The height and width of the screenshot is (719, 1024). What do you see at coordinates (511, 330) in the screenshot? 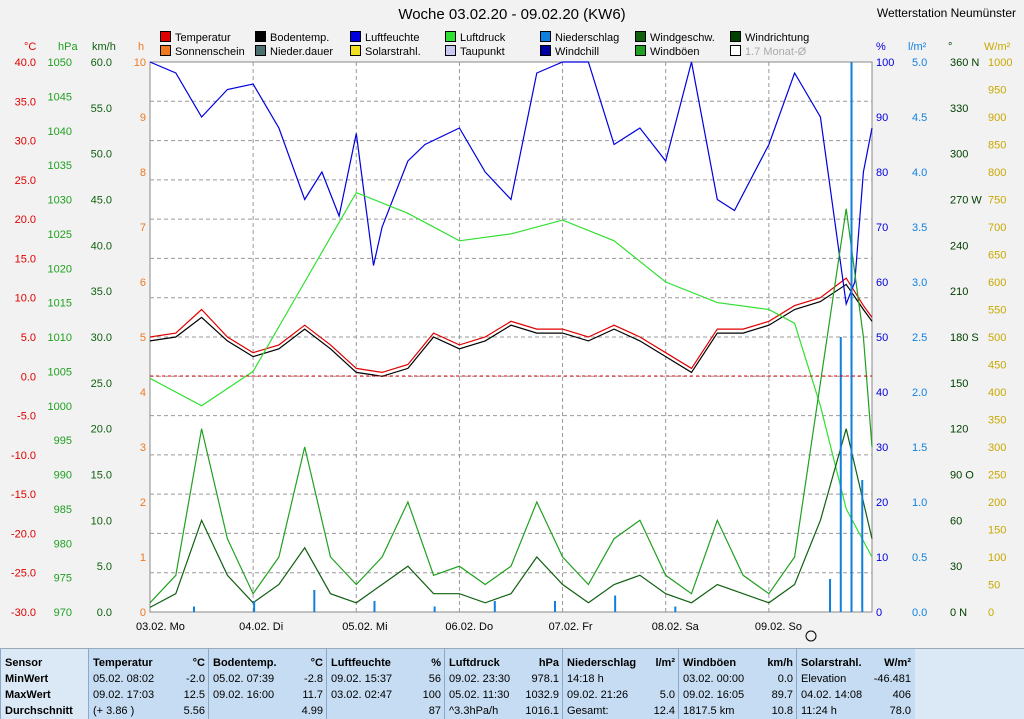
I see `series-line-bodentemp` at bounding box center [511, 330].